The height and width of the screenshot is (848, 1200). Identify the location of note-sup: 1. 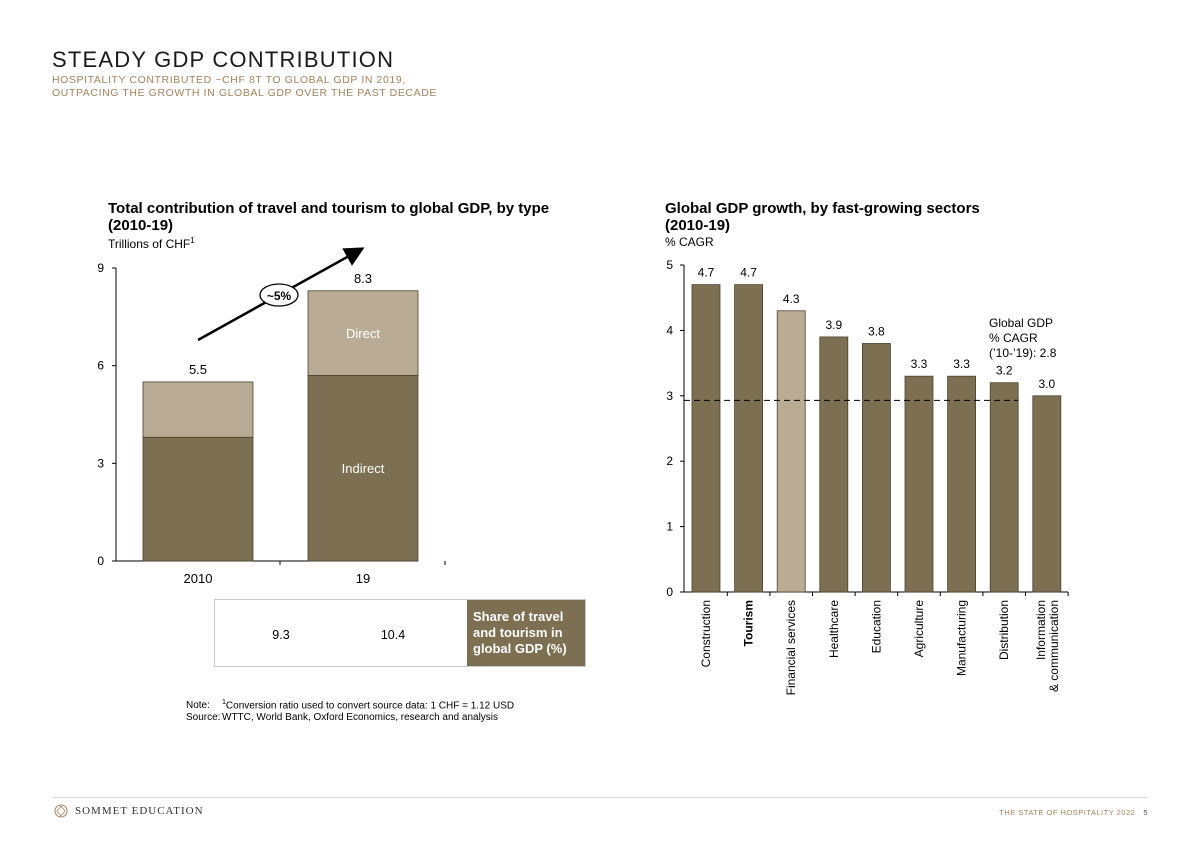
(224, 702).